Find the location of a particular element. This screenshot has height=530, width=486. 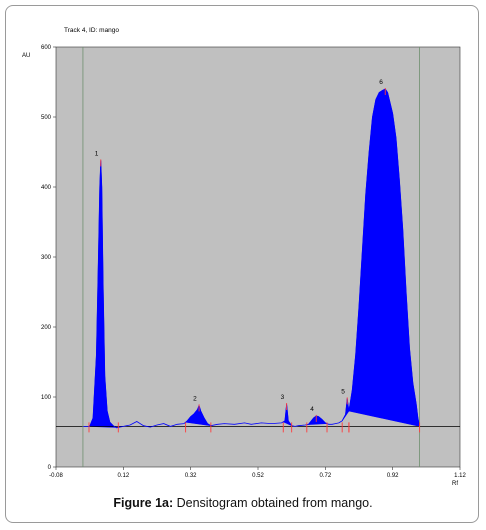

peak-label-1: 1 is located at coordinates (97, 153).